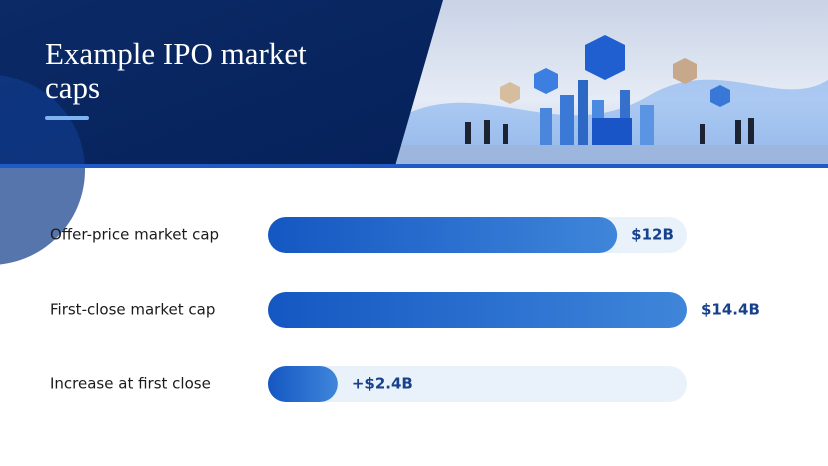 Image resolution: width=828 pixels, height=466 pixels. Describe the element at coordinates (134, 235) in the screenshot. I see `category-label: Offer-price market cap` at that location.